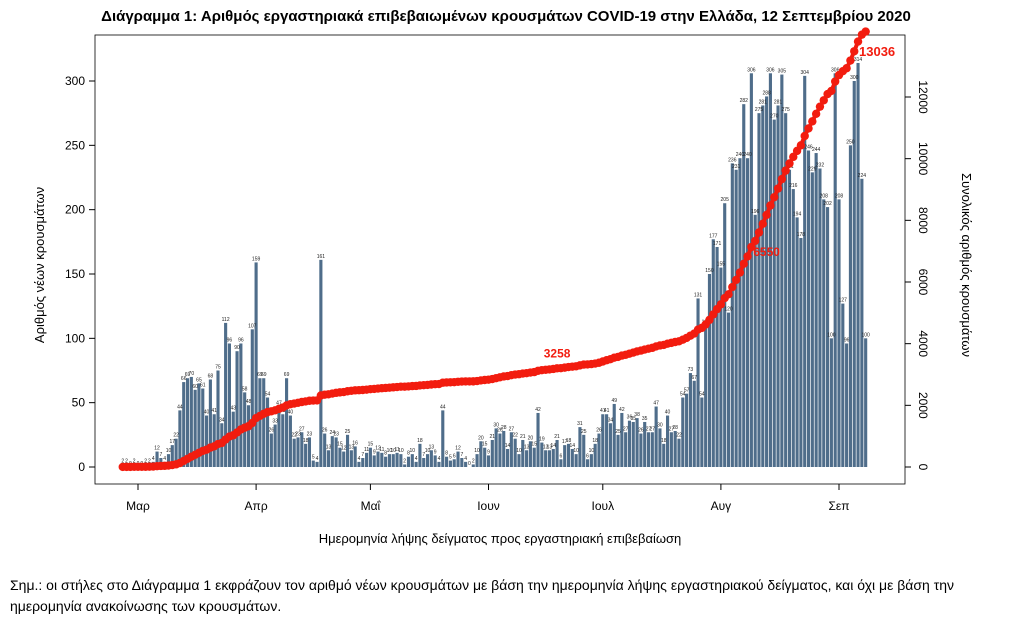 The image size is (1012, 622). What do you see at coordinates (763, 102) in the screenshot?
I see `bar-value-label: 281` at bounding box center [763, 102].